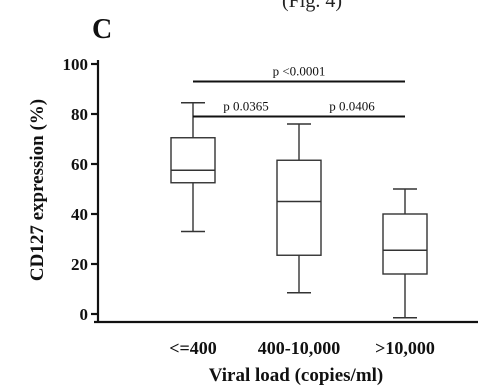 The height and width of the screenshot is (389, 495). I want to click on y-tick-label: 100, so click(76, 64).